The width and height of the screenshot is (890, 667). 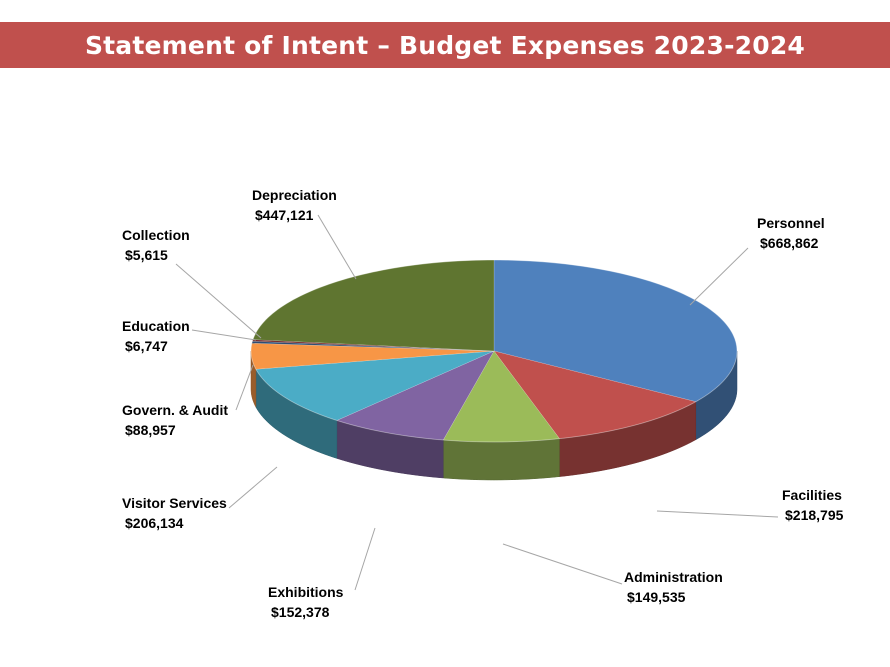 What do you see at coordinates (812, 495) in the screenshot?
I see `slice-name-facilities: Facilities` at bounding box center [812, 495].